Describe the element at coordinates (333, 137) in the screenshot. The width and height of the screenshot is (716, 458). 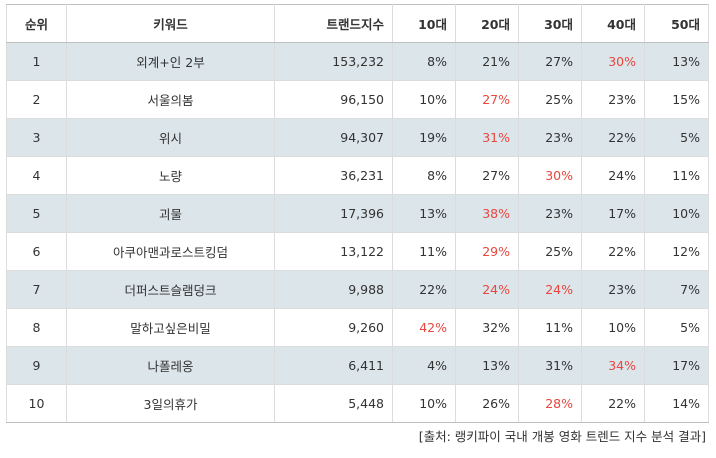
I see `cell-trend-index: 94,307` at that location.